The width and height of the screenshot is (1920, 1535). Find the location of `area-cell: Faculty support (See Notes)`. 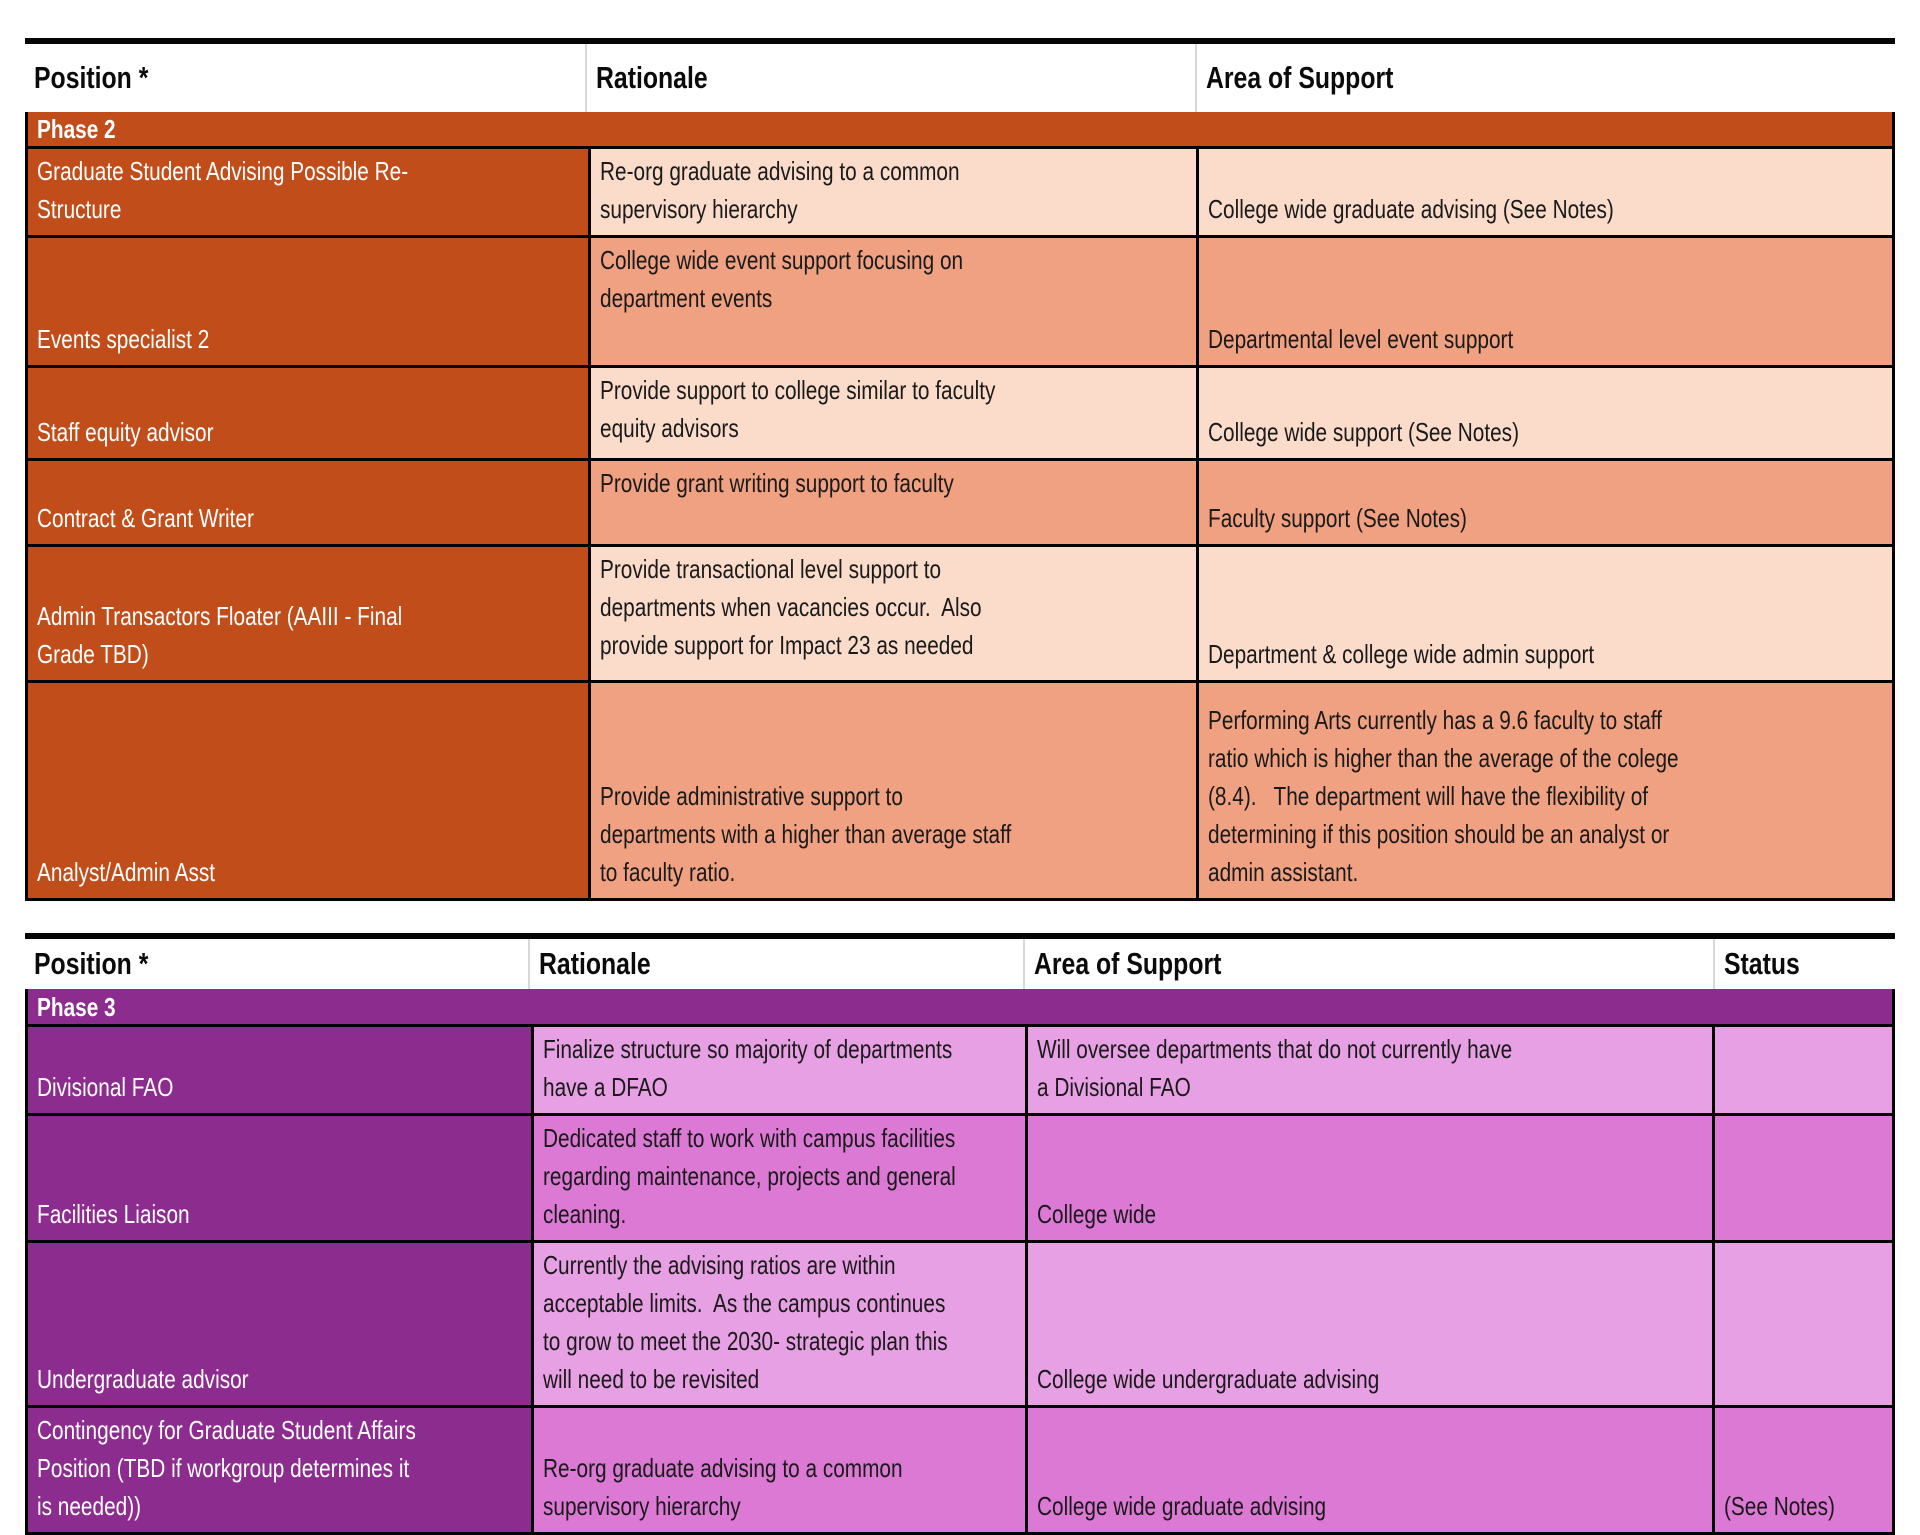

area-cell: Faculty support (See Notes) is located at coordinates (1544, 502).